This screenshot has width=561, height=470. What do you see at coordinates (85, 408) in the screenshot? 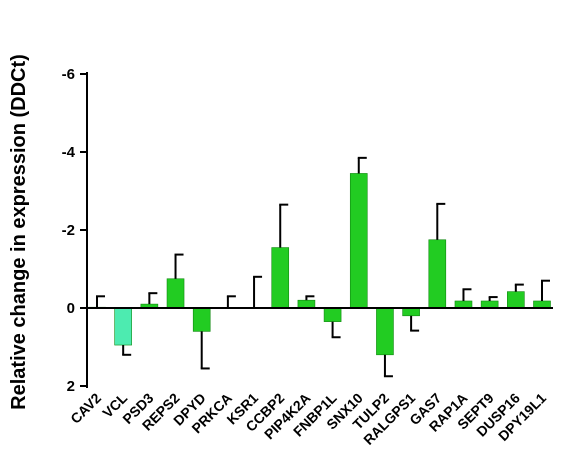
I see `category-label: CAV2` at bounding box center [85, 408].